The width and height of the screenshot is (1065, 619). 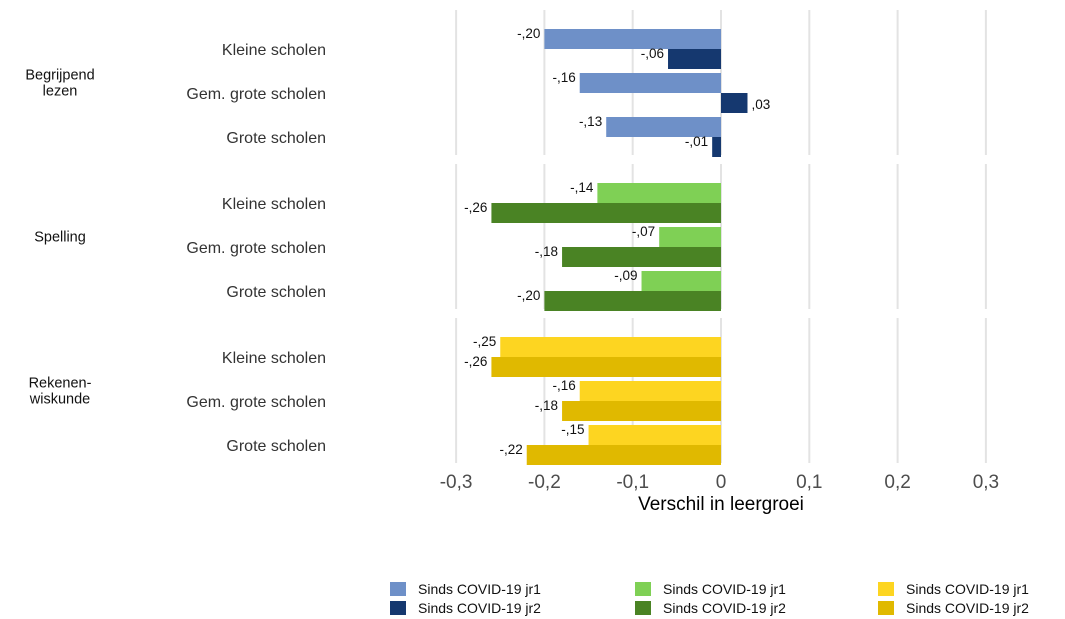 I want to click on data-label: -,25, so click(x=484, y=341).